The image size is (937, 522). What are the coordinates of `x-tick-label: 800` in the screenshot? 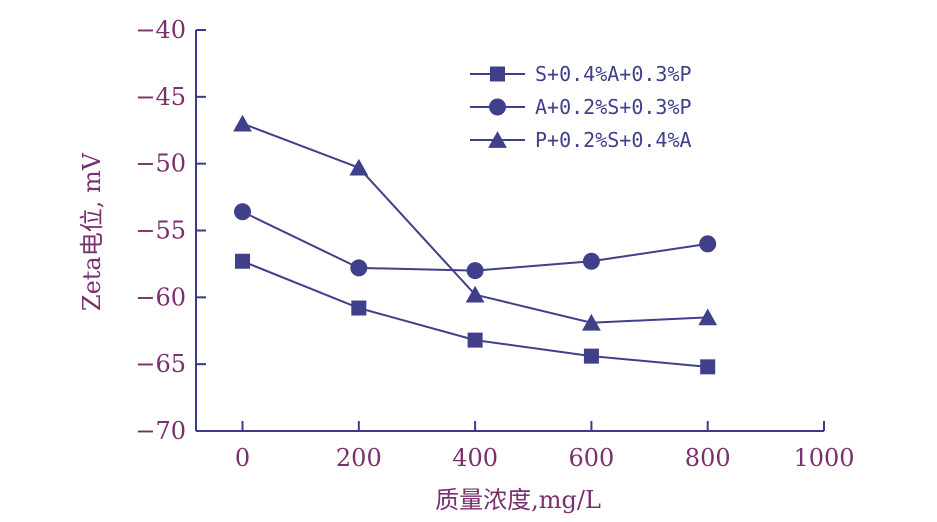 It's located at (708, 458).